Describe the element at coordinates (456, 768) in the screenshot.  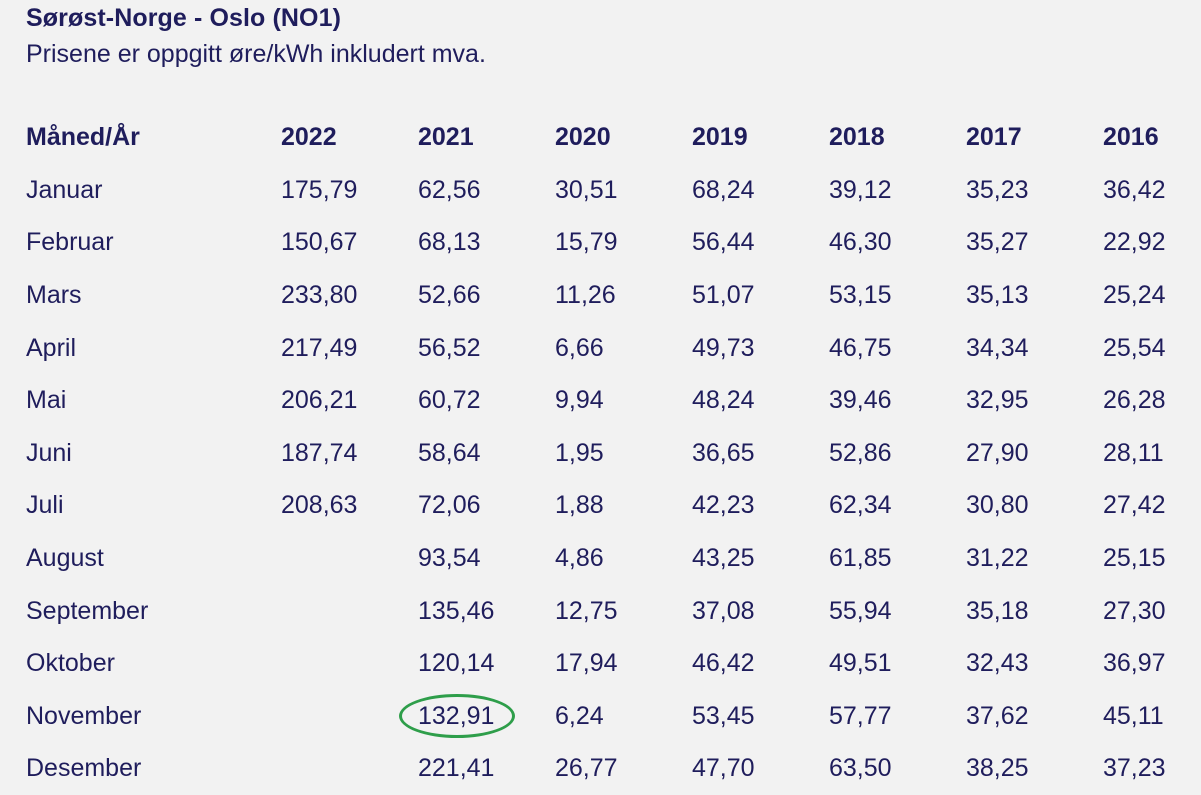
I see `price-cell: 221,41` at that location.